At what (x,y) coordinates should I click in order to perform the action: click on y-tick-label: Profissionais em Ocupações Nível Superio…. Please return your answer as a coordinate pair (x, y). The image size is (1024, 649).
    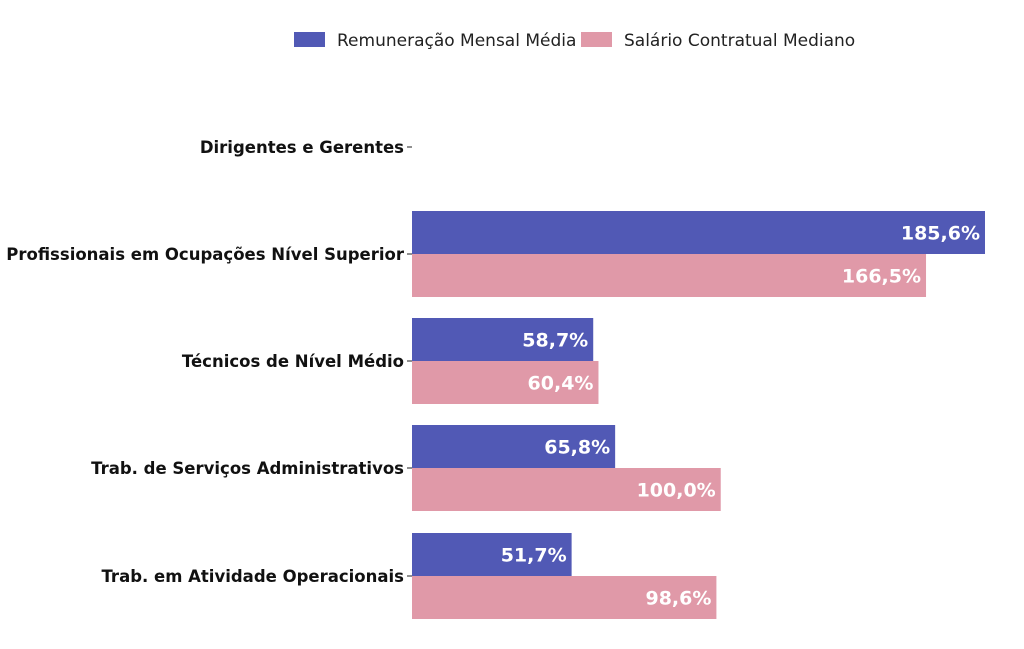
    Looking at the image, I should click on (205, 254).